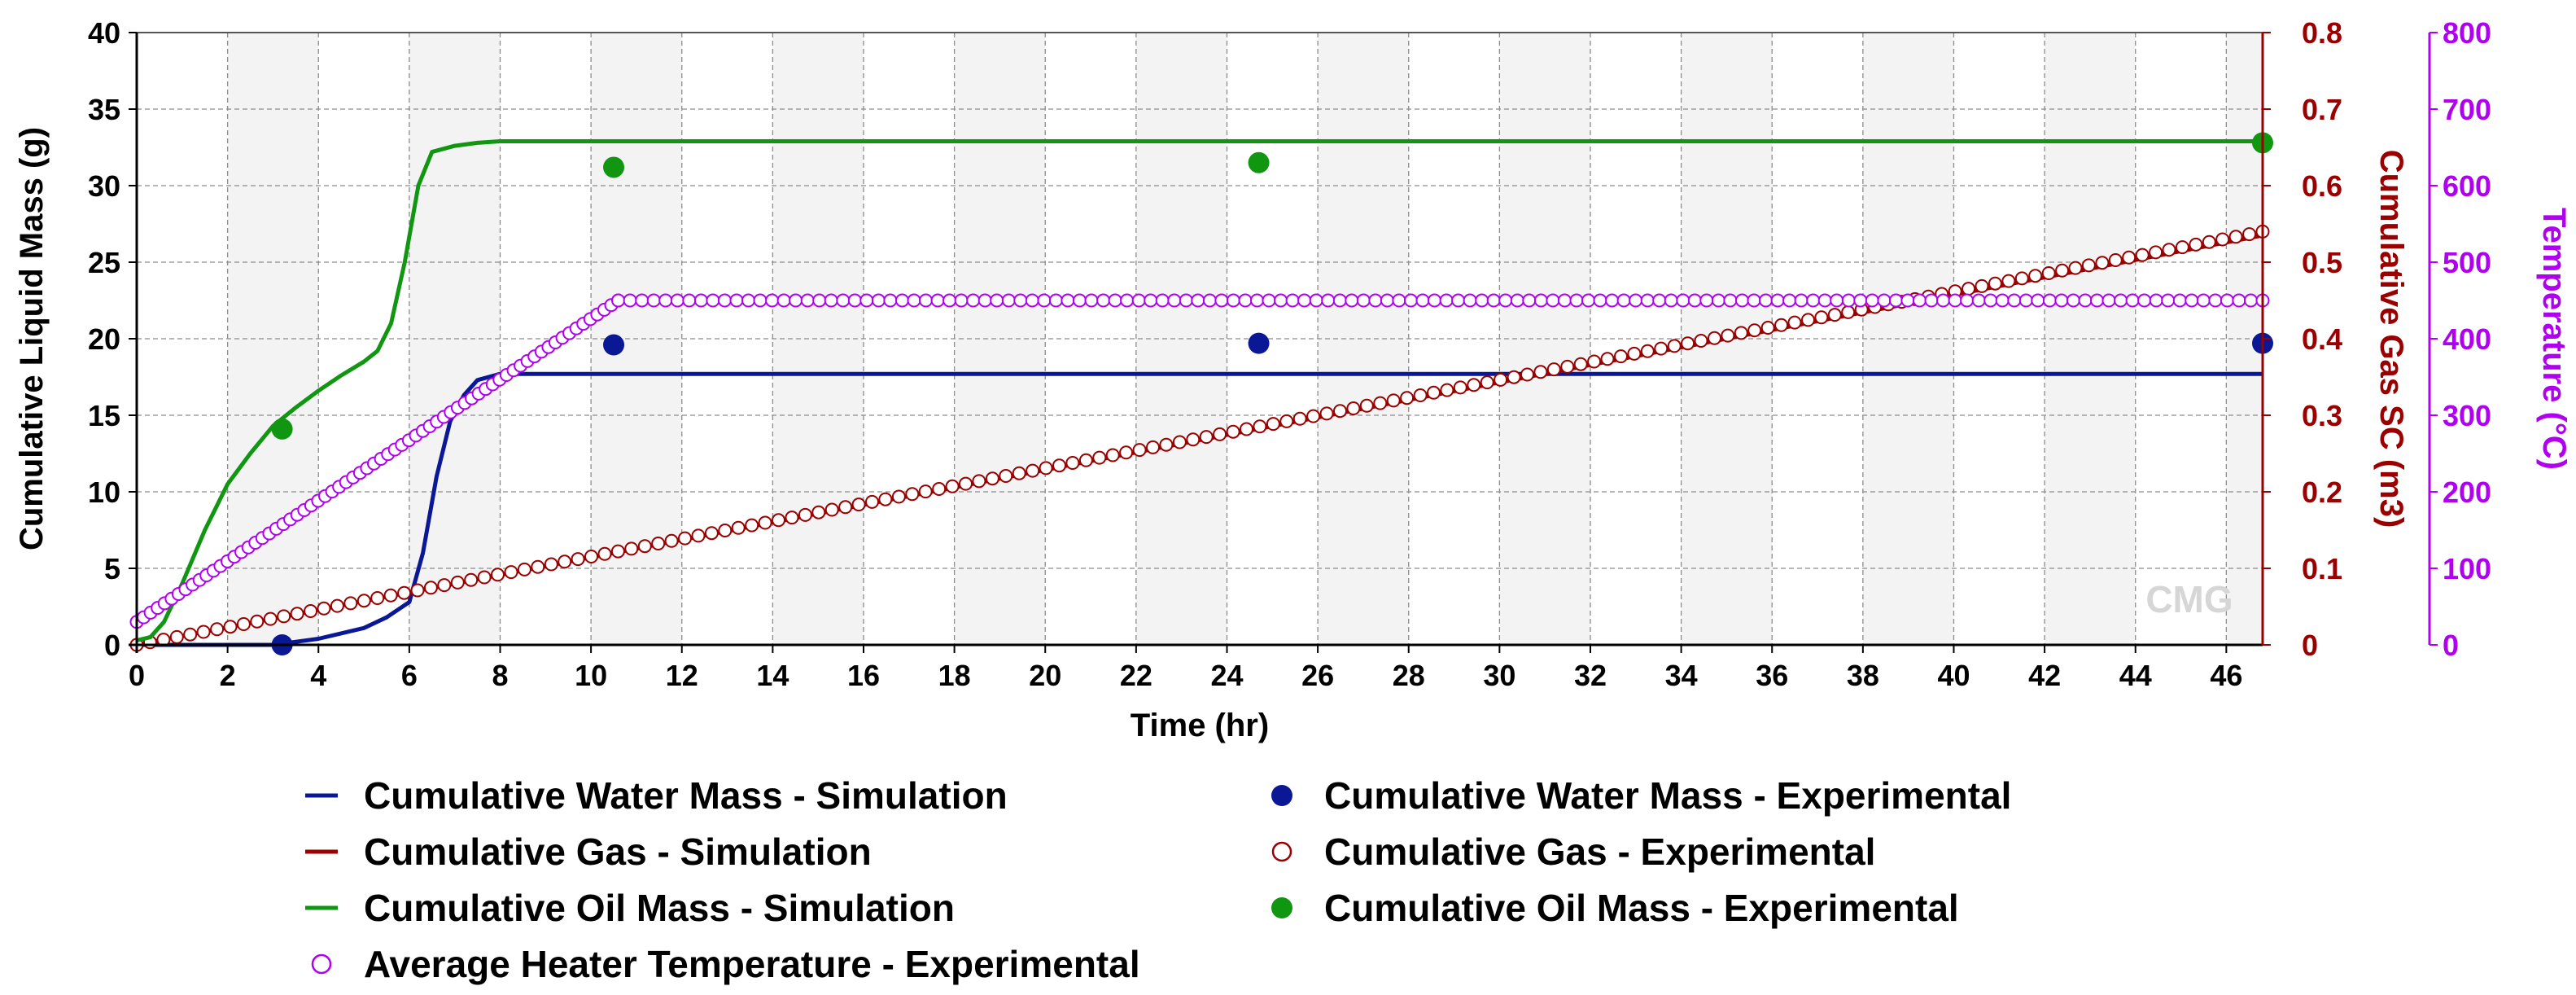 The height and width of the screenshot is (995, 2576). I want to click on y-left-tick-label: 20, so click(104, 339).